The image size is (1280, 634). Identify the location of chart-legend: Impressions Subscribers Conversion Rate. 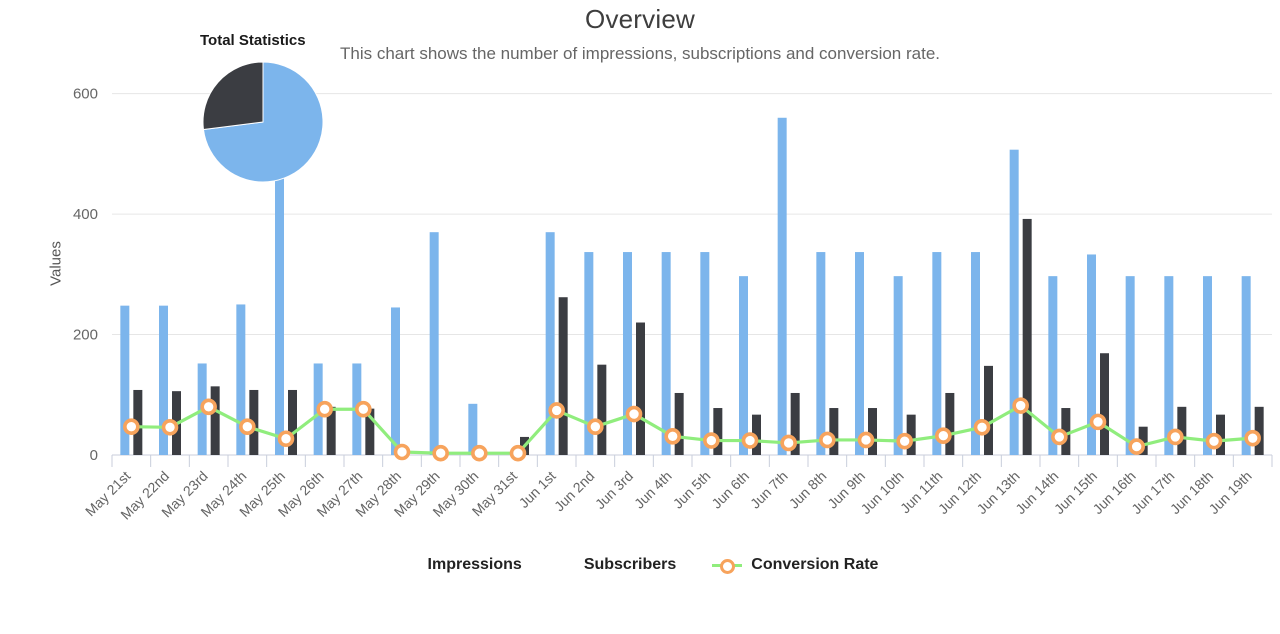
(640, 565).